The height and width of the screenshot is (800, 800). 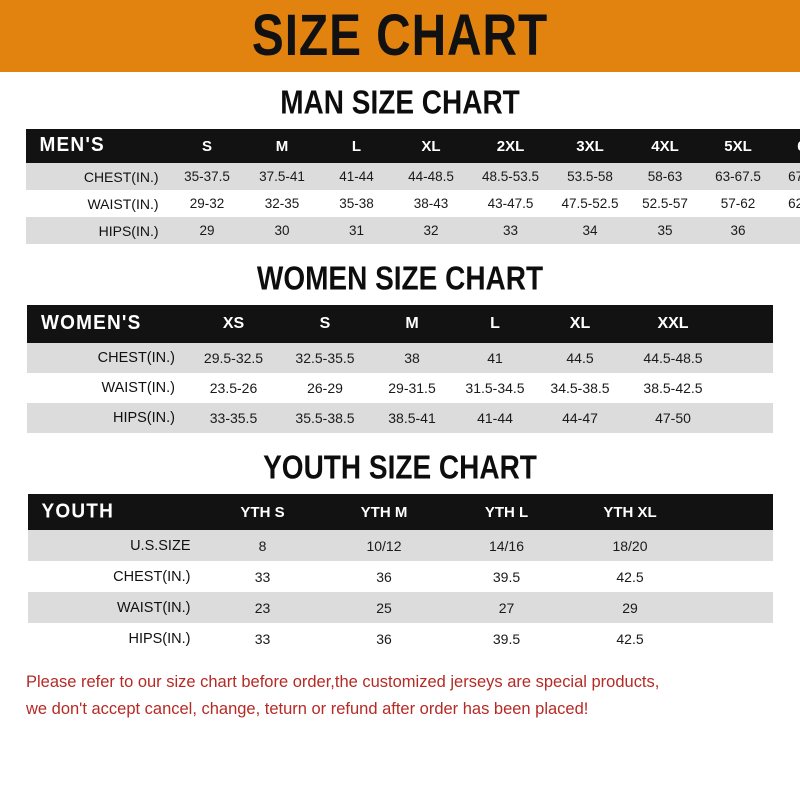 What do you see at coordinates (384, 512) in the screenshot?
I see `youth-header-cell: YTH M` at bounding box center [384, 512].